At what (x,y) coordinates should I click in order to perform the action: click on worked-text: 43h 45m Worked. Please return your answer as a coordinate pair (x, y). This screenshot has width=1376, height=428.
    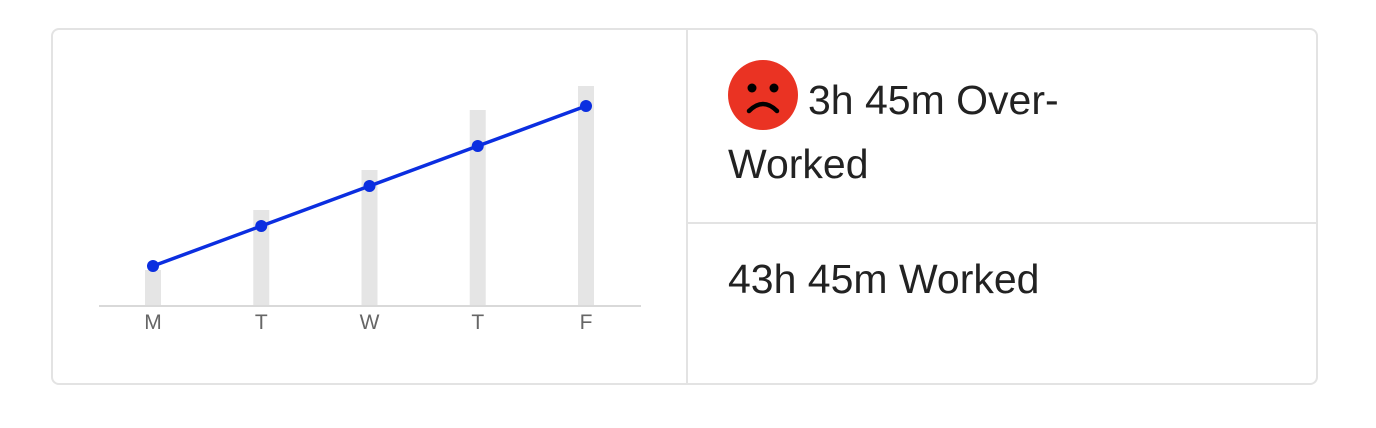
    Looking at the image, I should click on (884, 279).